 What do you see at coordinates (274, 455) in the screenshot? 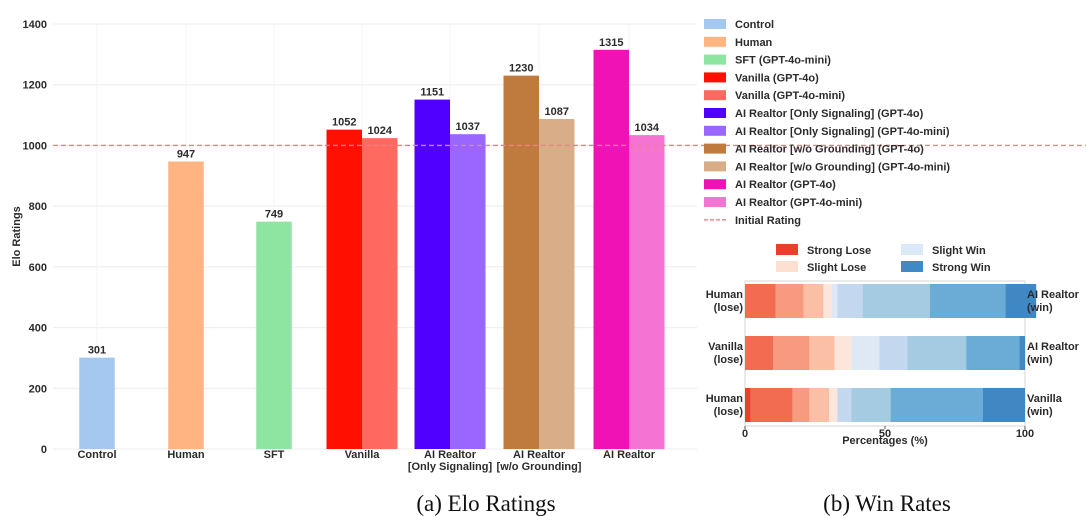
I see `x-tick-label: SFT` at bounding box center [274, 455].